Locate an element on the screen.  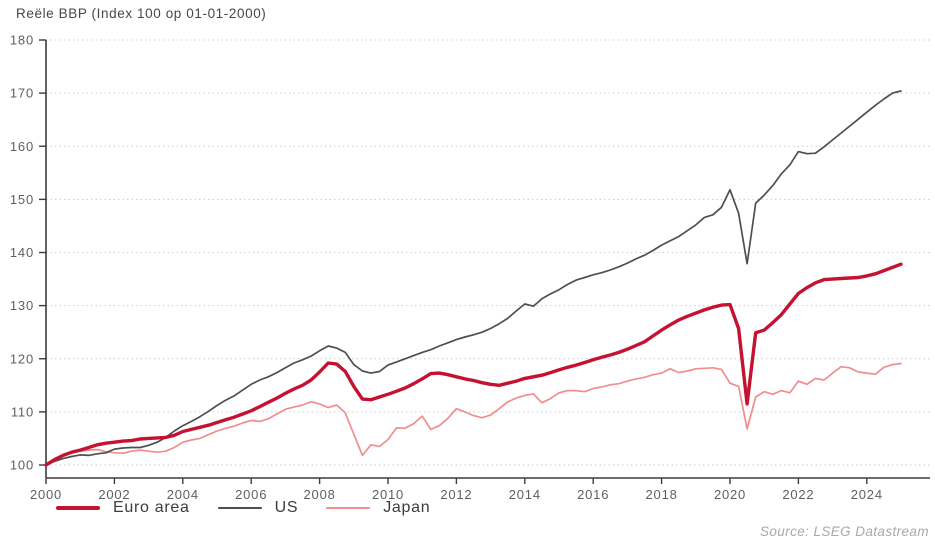
svg-text: 2002 is located at coordinates (114, 494).